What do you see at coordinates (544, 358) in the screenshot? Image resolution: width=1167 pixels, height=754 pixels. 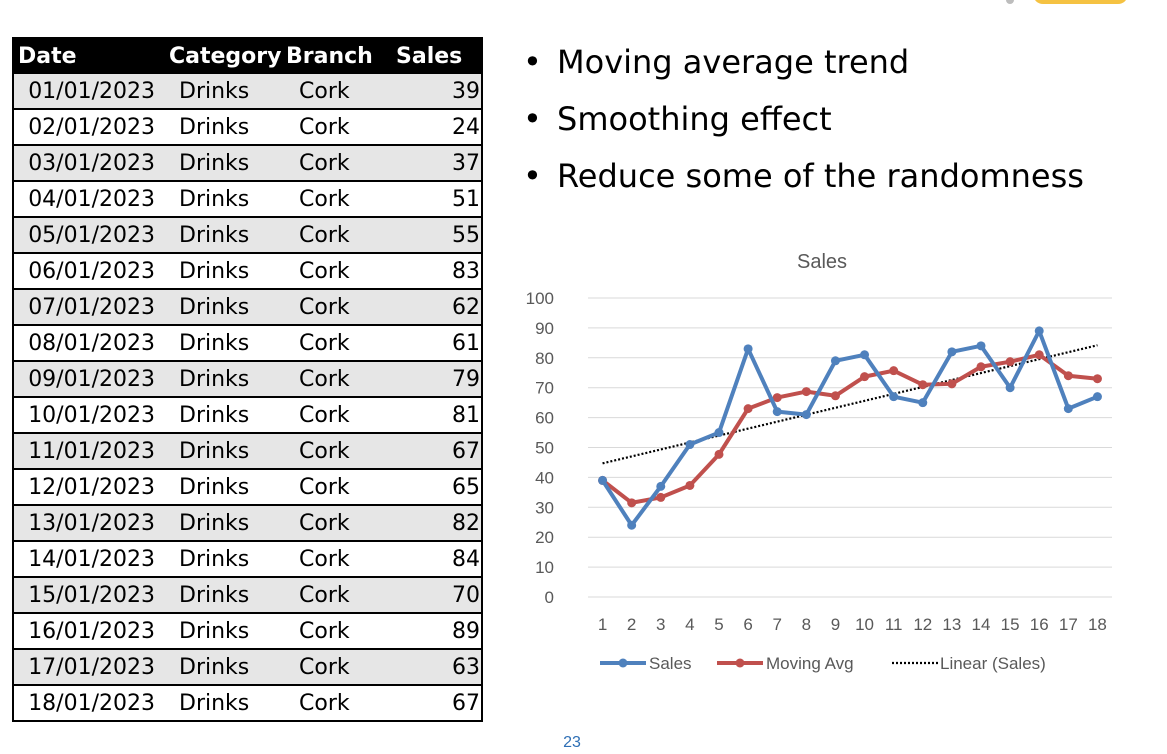 I see `y-tick-label: 80` at bounding box center [544, 358].